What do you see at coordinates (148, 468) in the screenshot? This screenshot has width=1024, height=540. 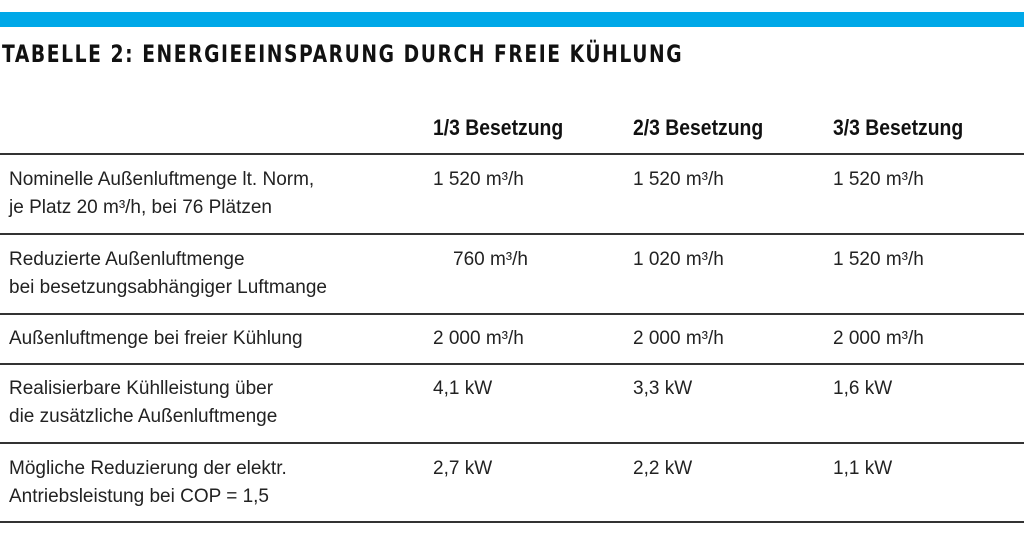 I see `row-label: Mögliche Reduzierung der elektr.` at bounding box center [148, 468].